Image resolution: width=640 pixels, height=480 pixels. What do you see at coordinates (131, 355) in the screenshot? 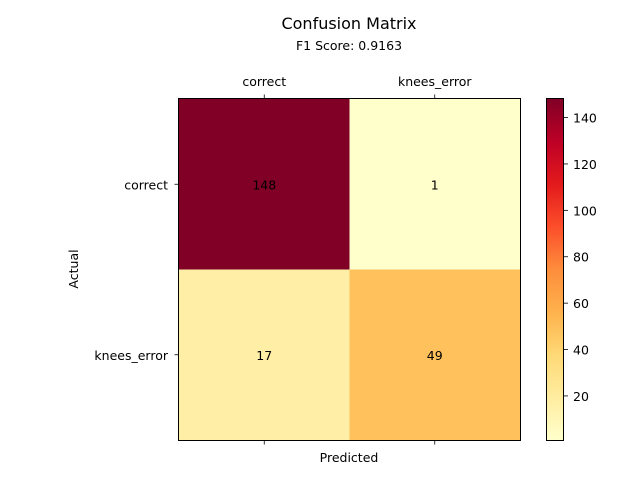
I see `y-tick-label: knees_error` at bounding box center [131, 355].